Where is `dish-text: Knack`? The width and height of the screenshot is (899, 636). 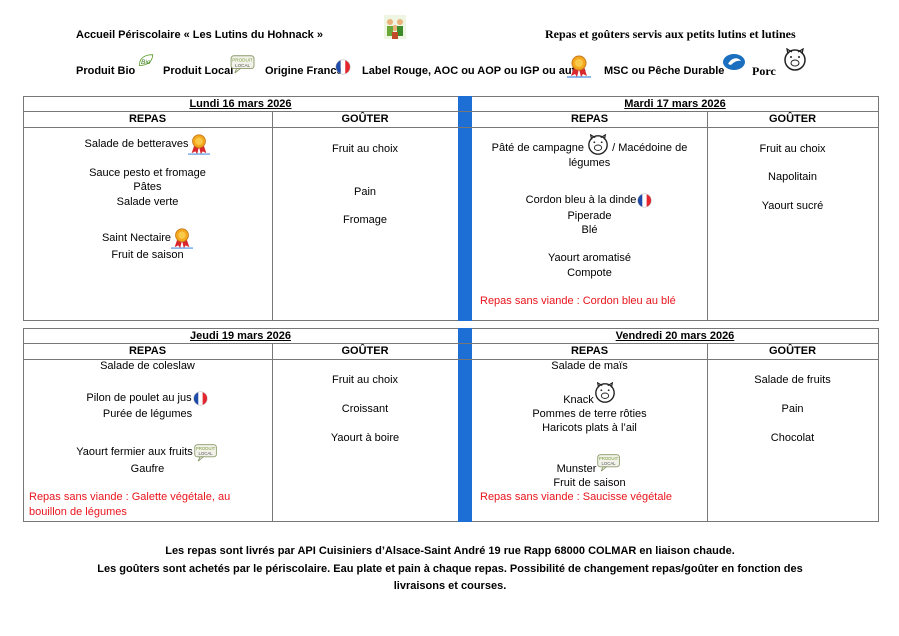
dish-text: Knack is located at coordinates (578, 400).